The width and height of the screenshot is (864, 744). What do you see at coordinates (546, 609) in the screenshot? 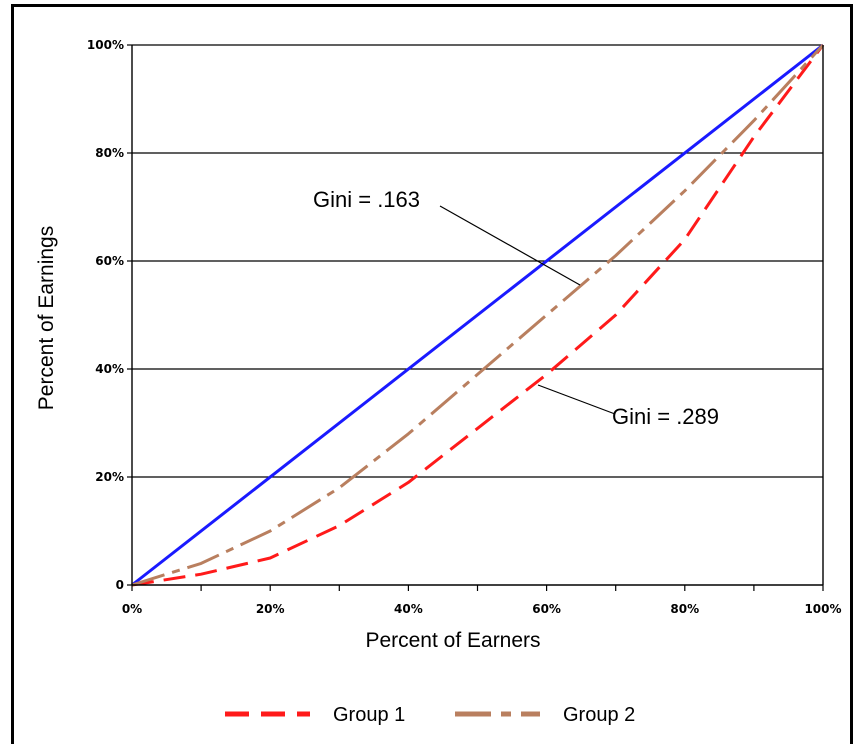
I see `x-tick-label: 60%` at bounding box center [546, 609].